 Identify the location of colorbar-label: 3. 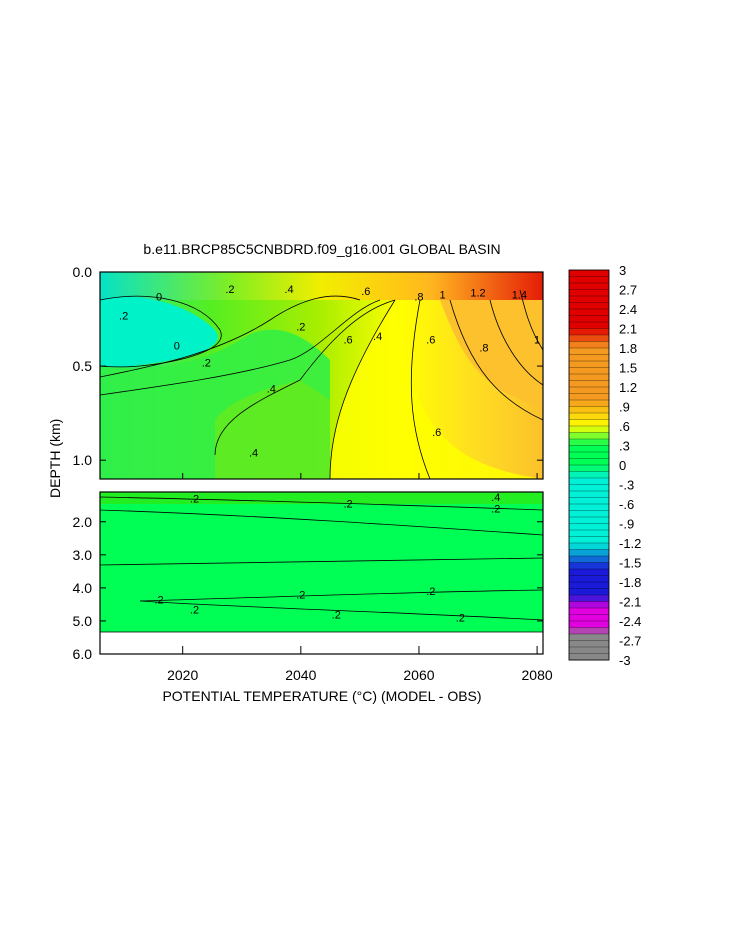
(622, 270).